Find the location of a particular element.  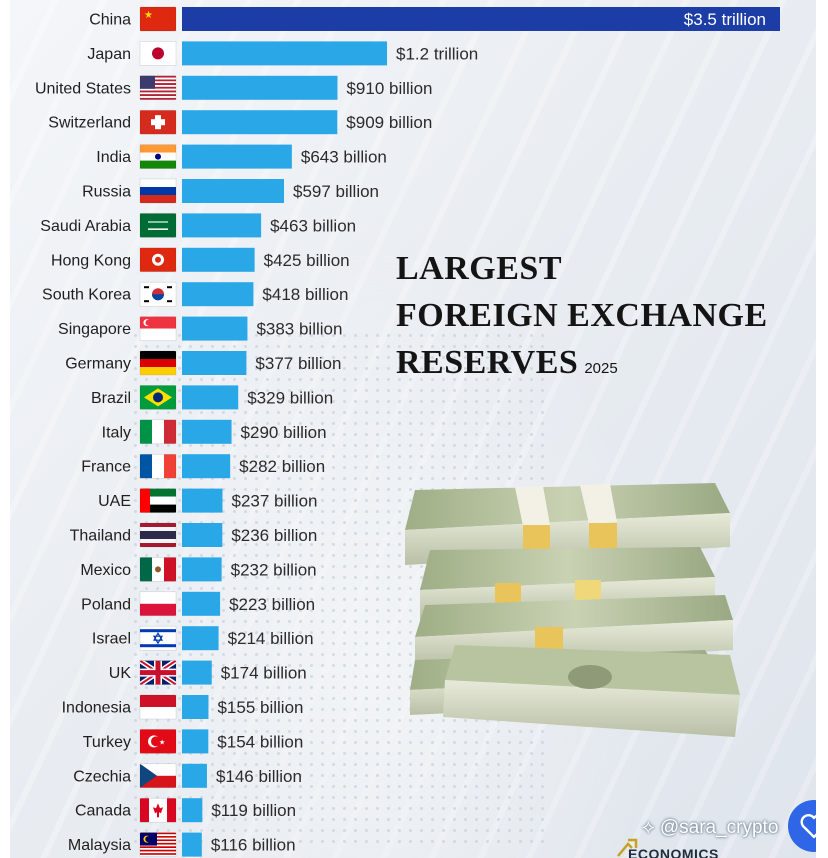

poland-flag-icon is located at coordinates (158, 603).